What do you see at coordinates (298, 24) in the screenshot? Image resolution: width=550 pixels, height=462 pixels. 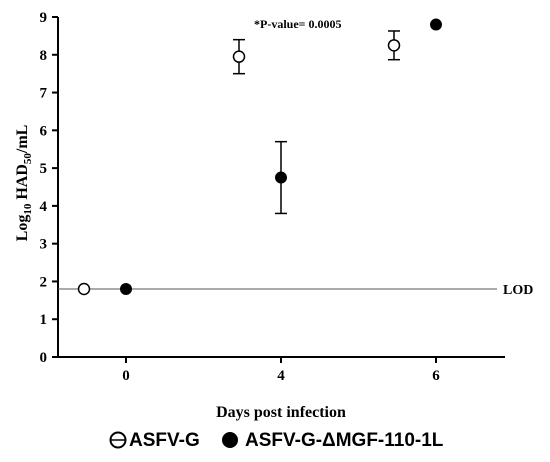 I see `p-value-annotation: *P-value= 0.0005` at bounding box center [298, 24].